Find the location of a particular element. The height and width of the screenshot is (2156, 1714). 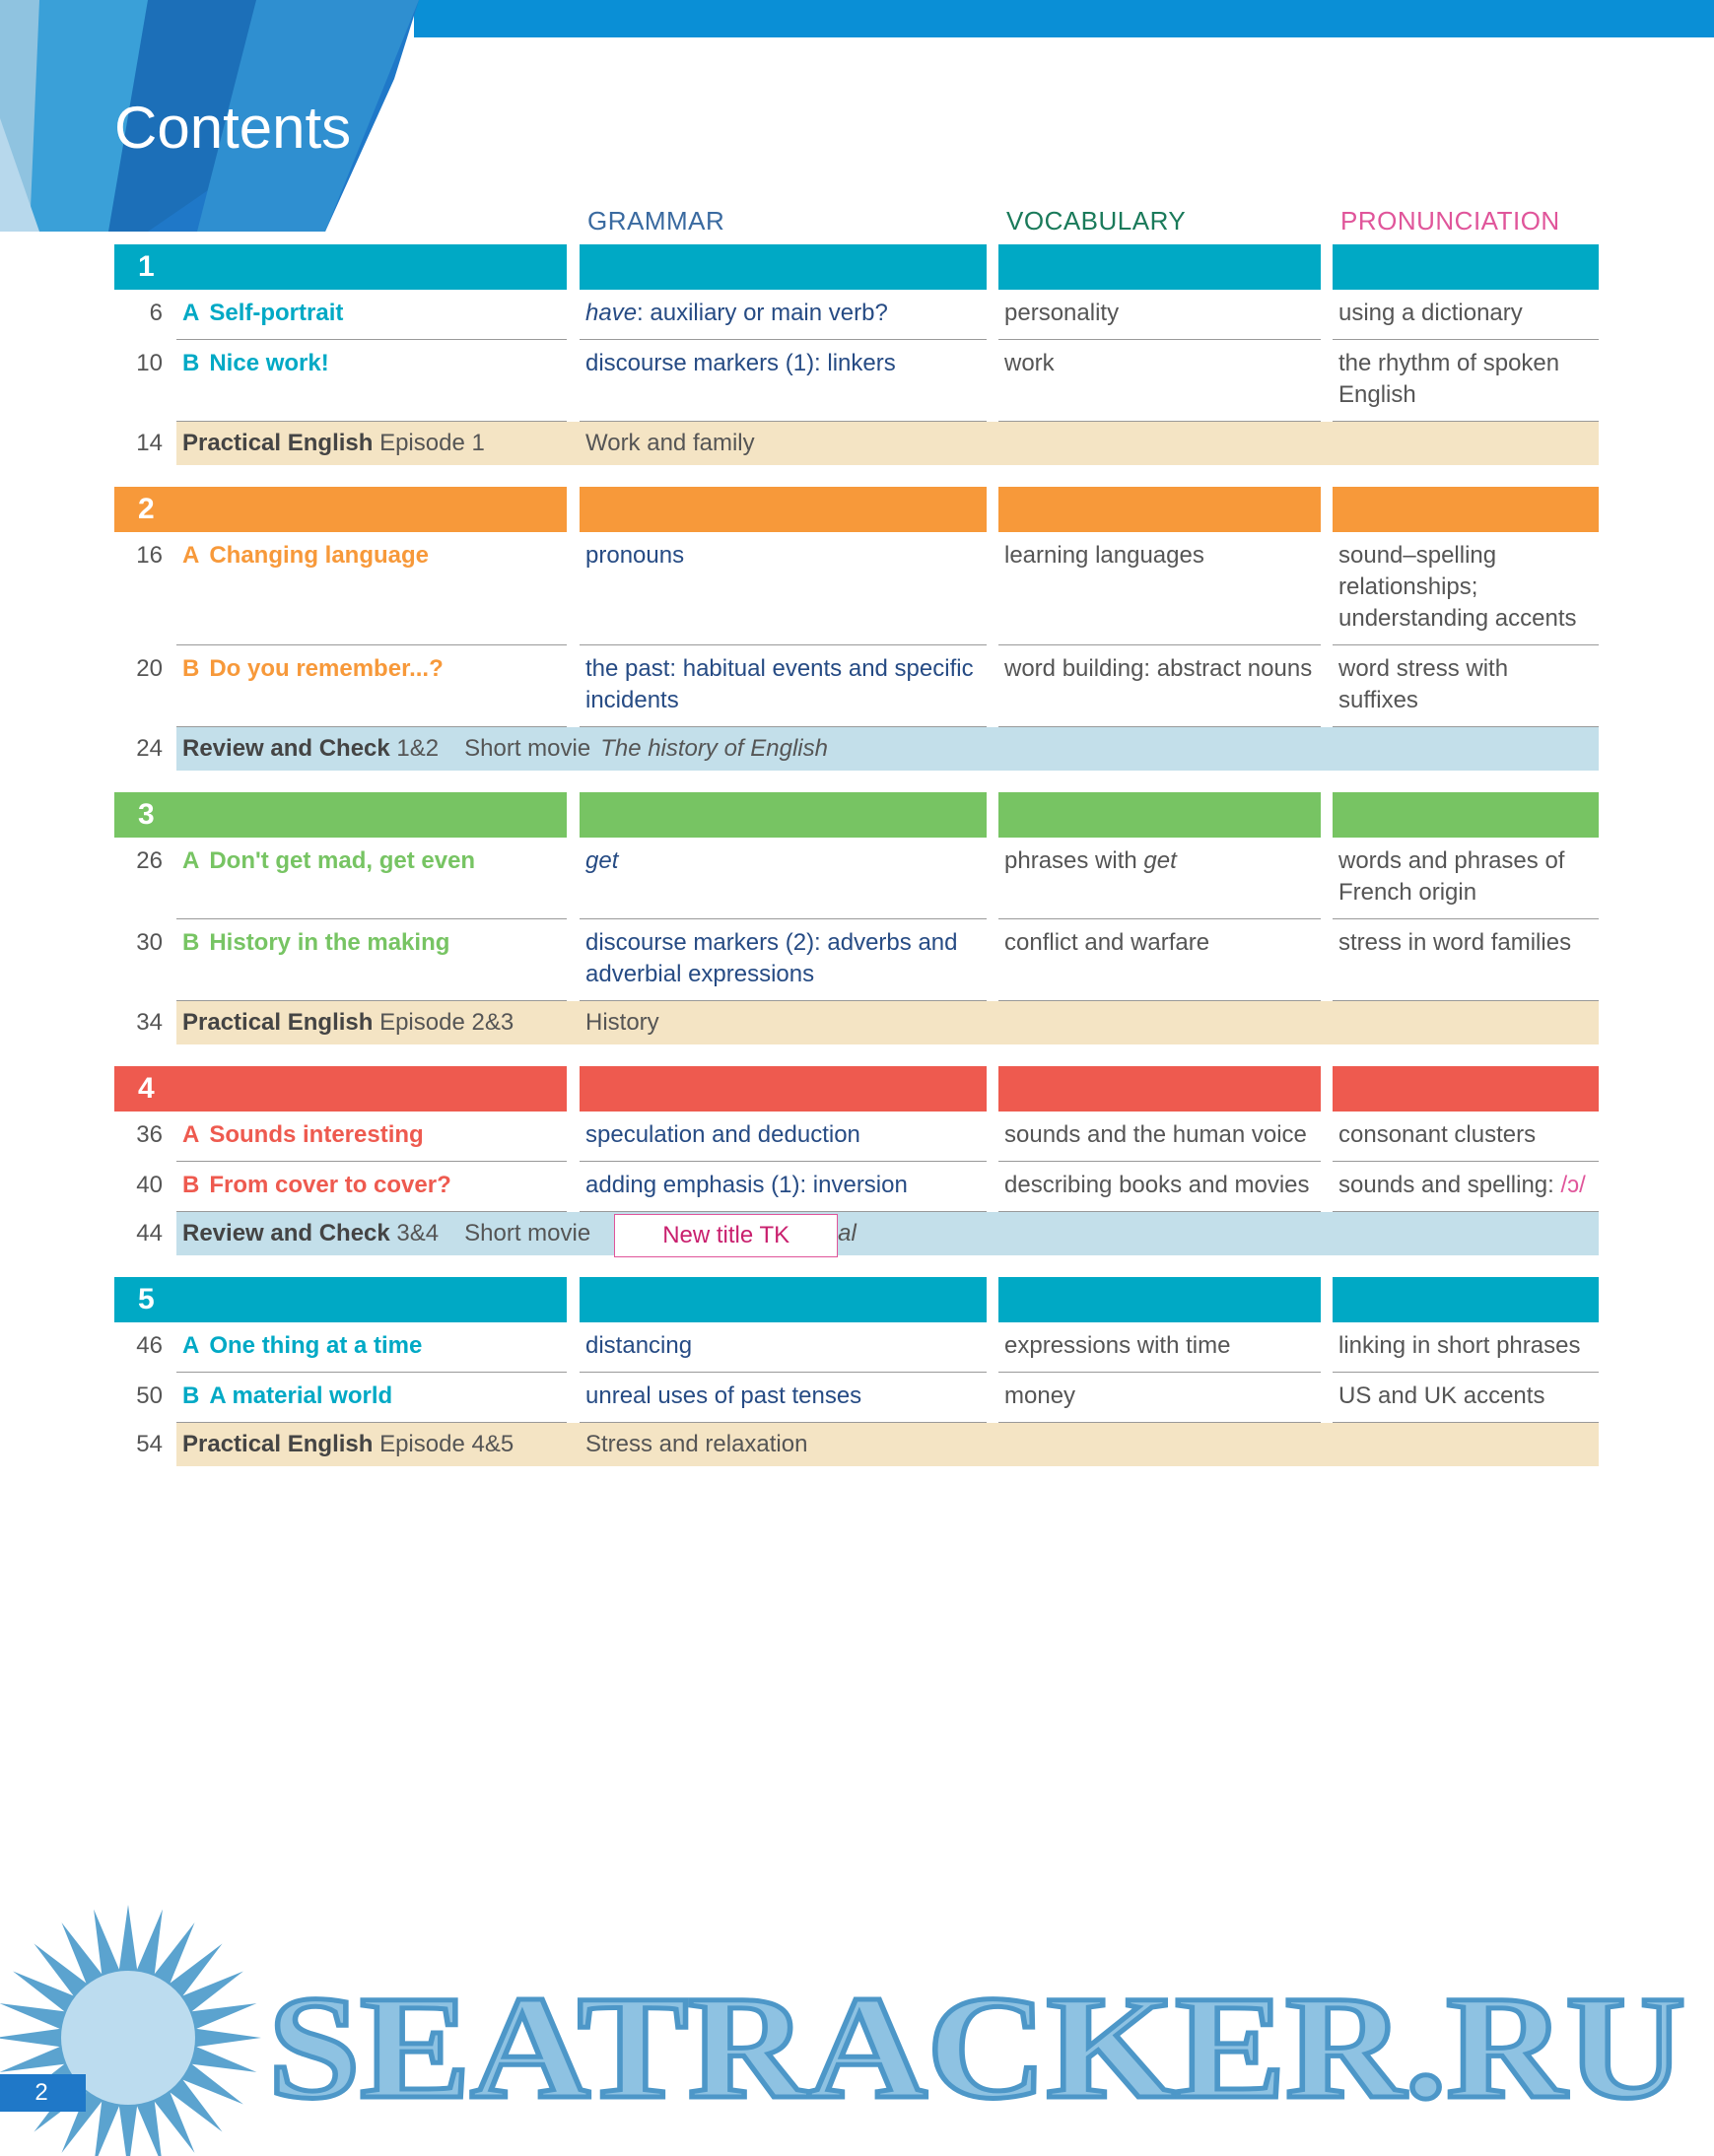

pronunciation: using a dictionary is located at coordinates (1466, 315).